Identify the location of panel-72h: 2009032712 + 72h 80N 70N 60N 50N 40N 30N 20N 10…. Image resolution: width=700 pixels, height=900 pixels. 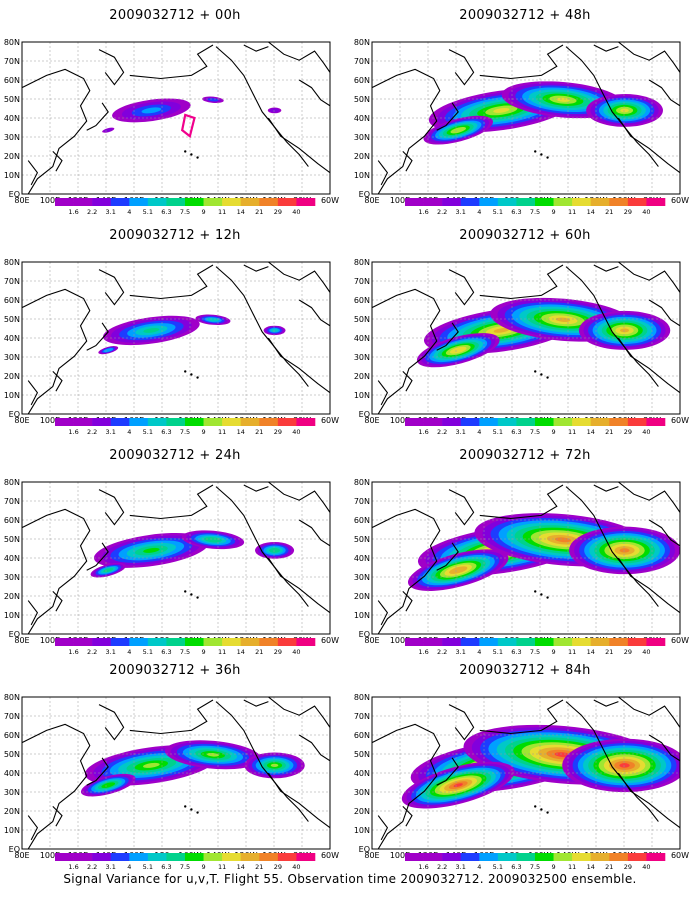
(525, 547).